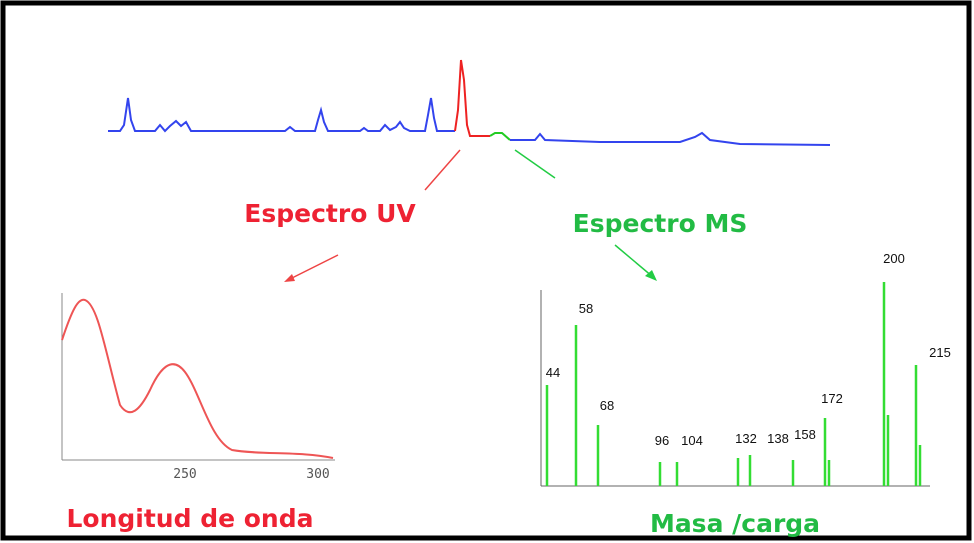  What do you see at coordinates (670, 138) in the screenshot?
I see `chromatogram-tail` at bounding box center [670, 138].